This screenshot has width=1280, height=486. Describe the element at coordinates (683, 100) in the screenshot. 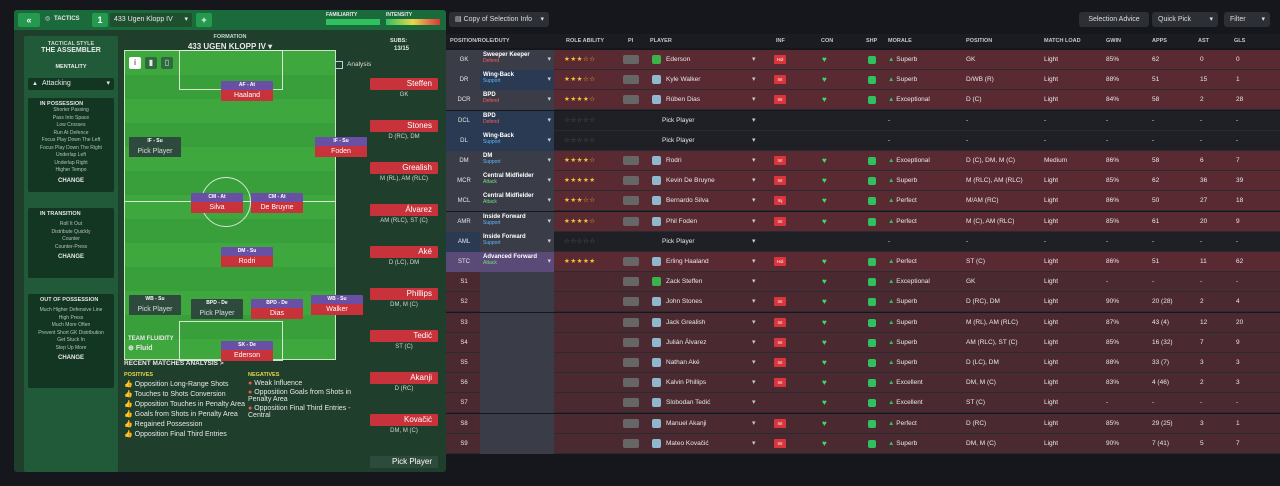

I see `player-name: Rúben Dias` at that location.